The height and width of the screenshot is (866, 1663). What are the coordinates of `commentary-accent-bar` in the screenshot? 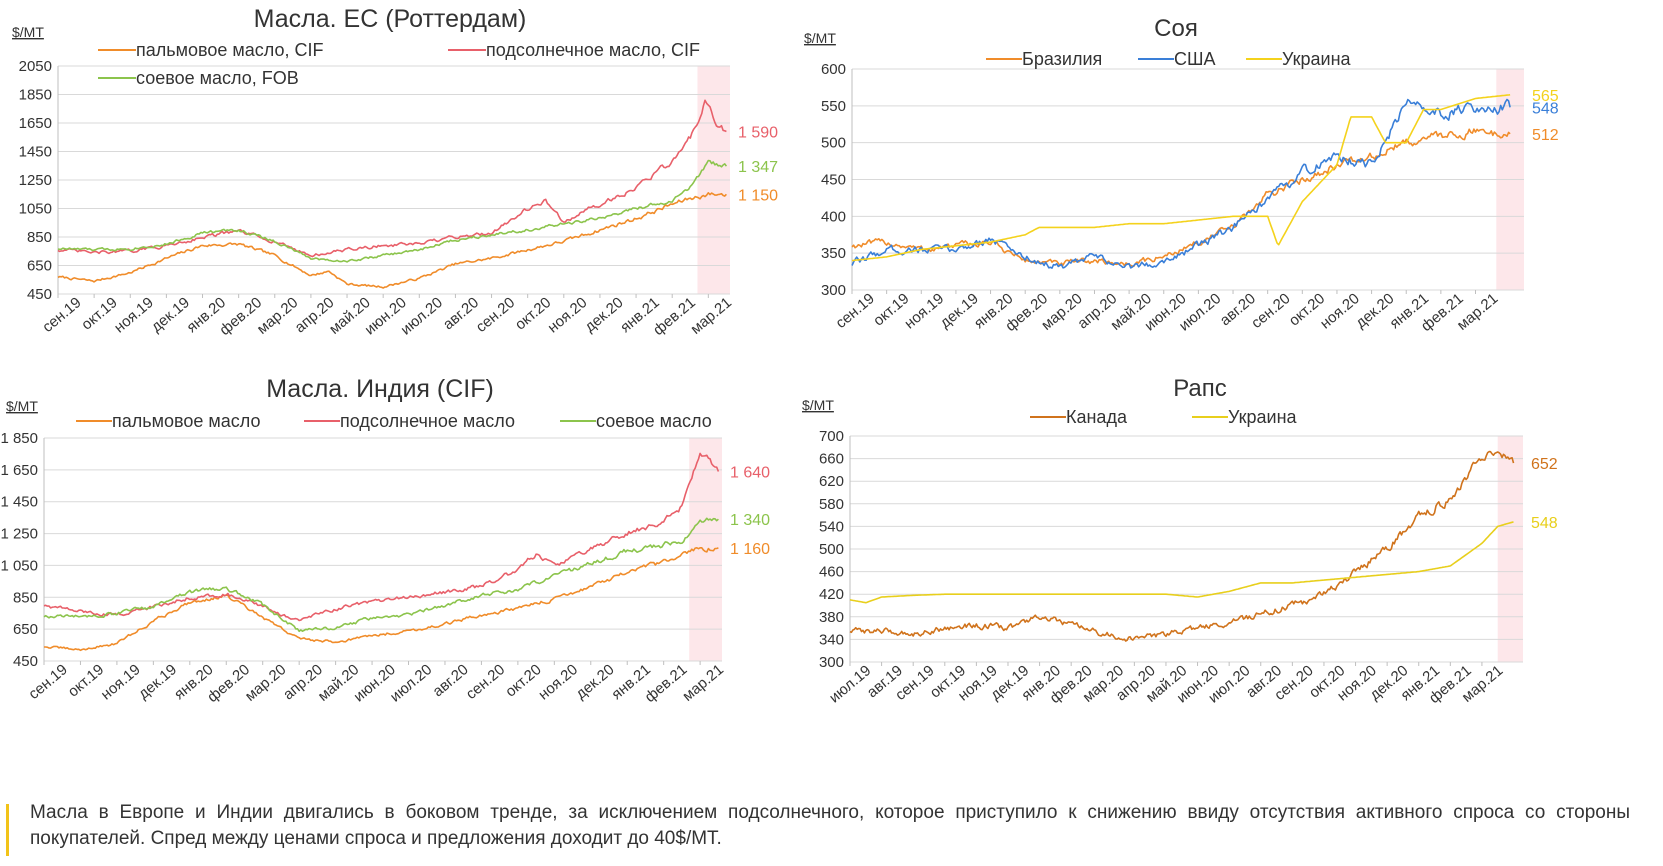 It's located at (7, 830).